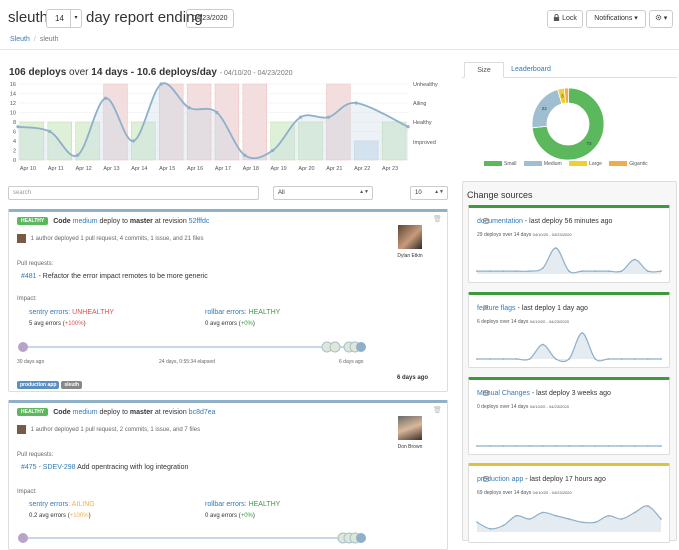 The image size is (679, 550). What do you see at coordinates (202, 412) in the screenshot?
I see `revision-link: bc8d7ea` at bounding box center [202, 412].